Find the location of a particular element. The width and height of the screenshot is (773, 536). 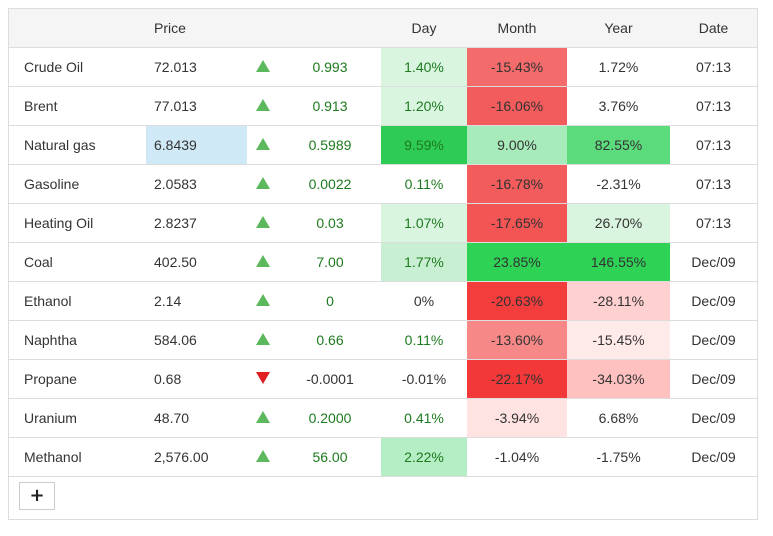

table-row: Brent 77.013 0.913 1.20% -16.06% 3.76% 07:13 is located at coordinates (383, 106).